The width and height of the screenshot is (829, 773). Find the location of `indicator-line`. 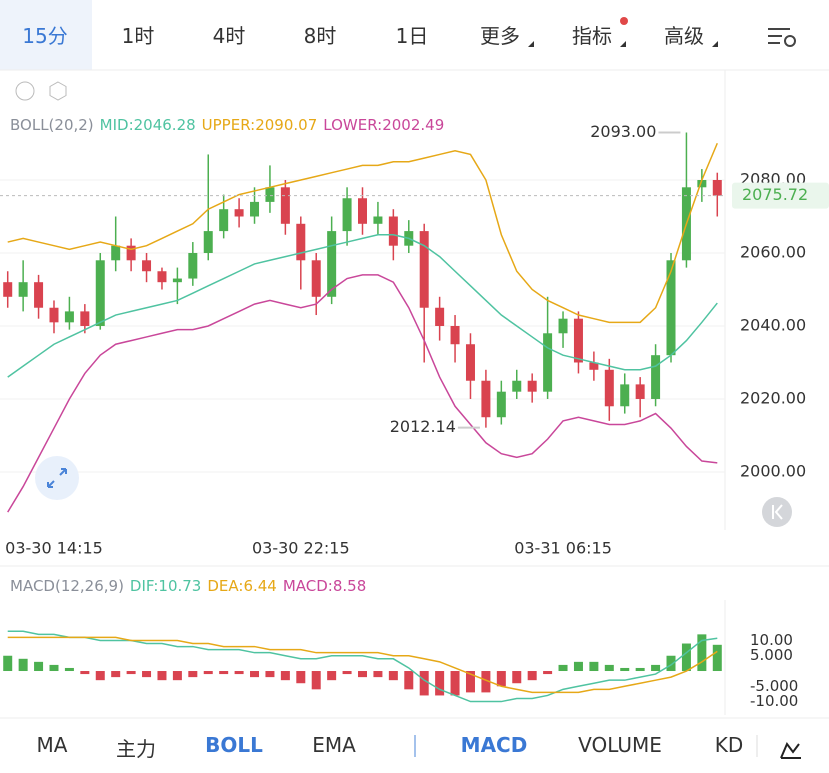

indicator-line is located at coordinates (362, 665).